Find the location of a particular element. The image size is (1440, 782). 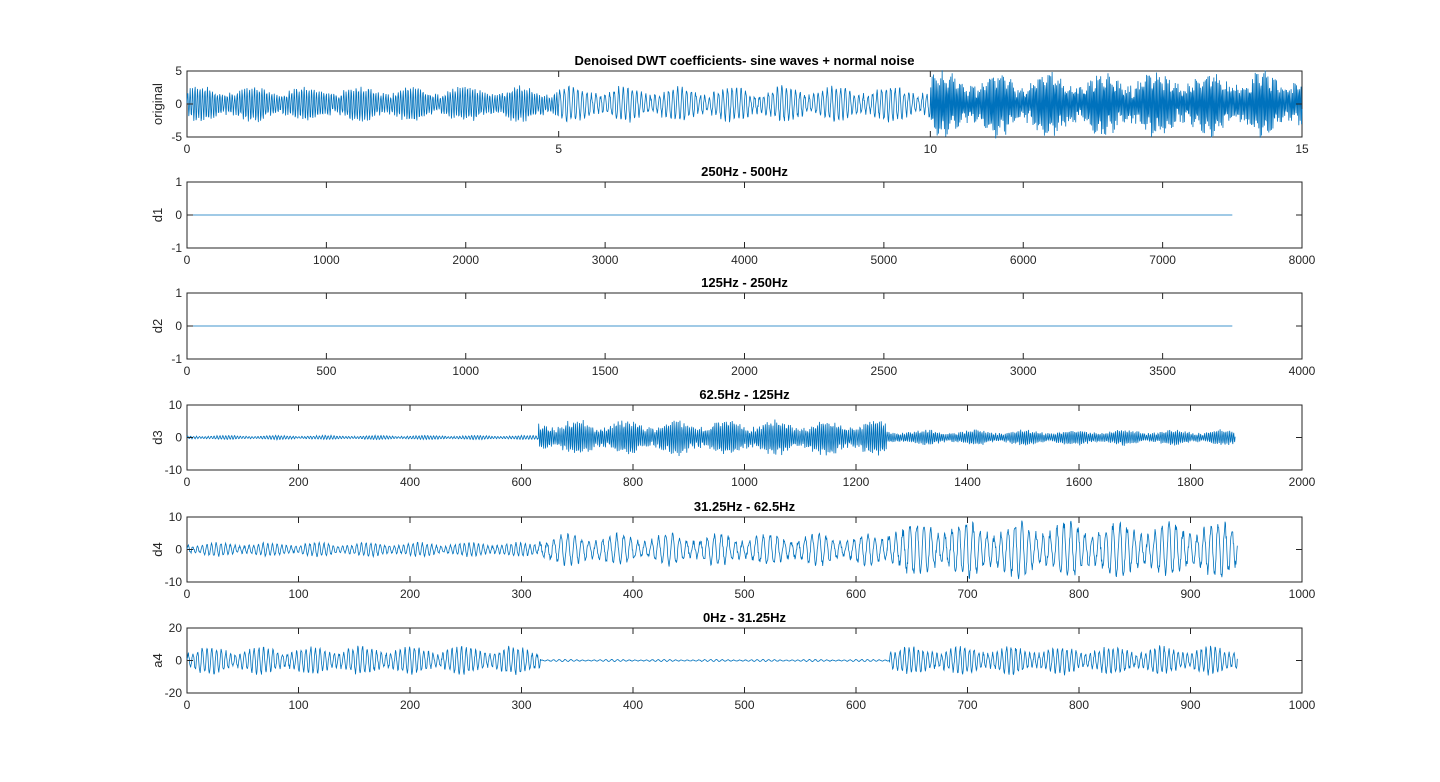

y-axis-label: d1 is located at coordinates (157, 215).